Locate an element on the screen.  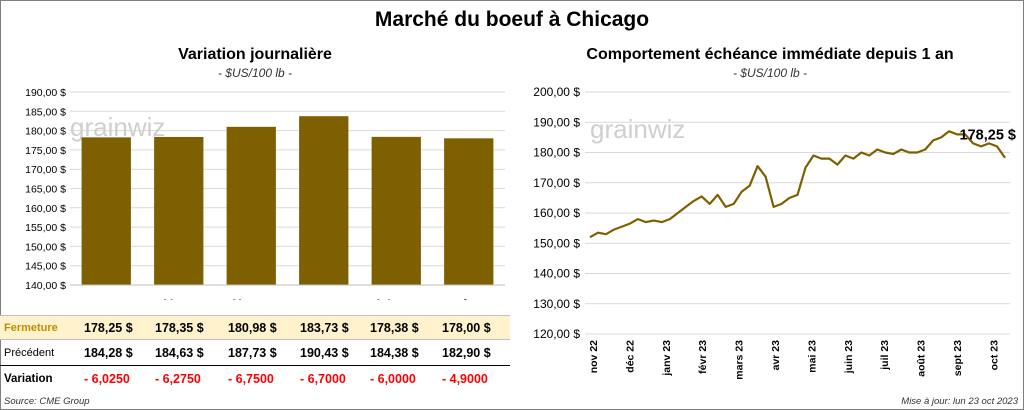
bar-ytick-label: 160,00 $ is located at coordinates (45, 209).